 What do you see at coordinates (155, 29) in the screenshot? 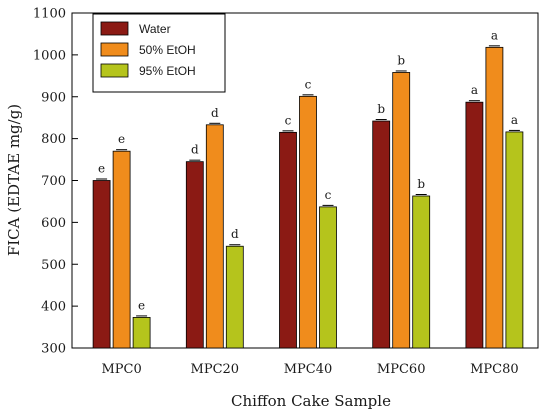
I see `legend-label-water: Water` at bounding box center [155, 29].